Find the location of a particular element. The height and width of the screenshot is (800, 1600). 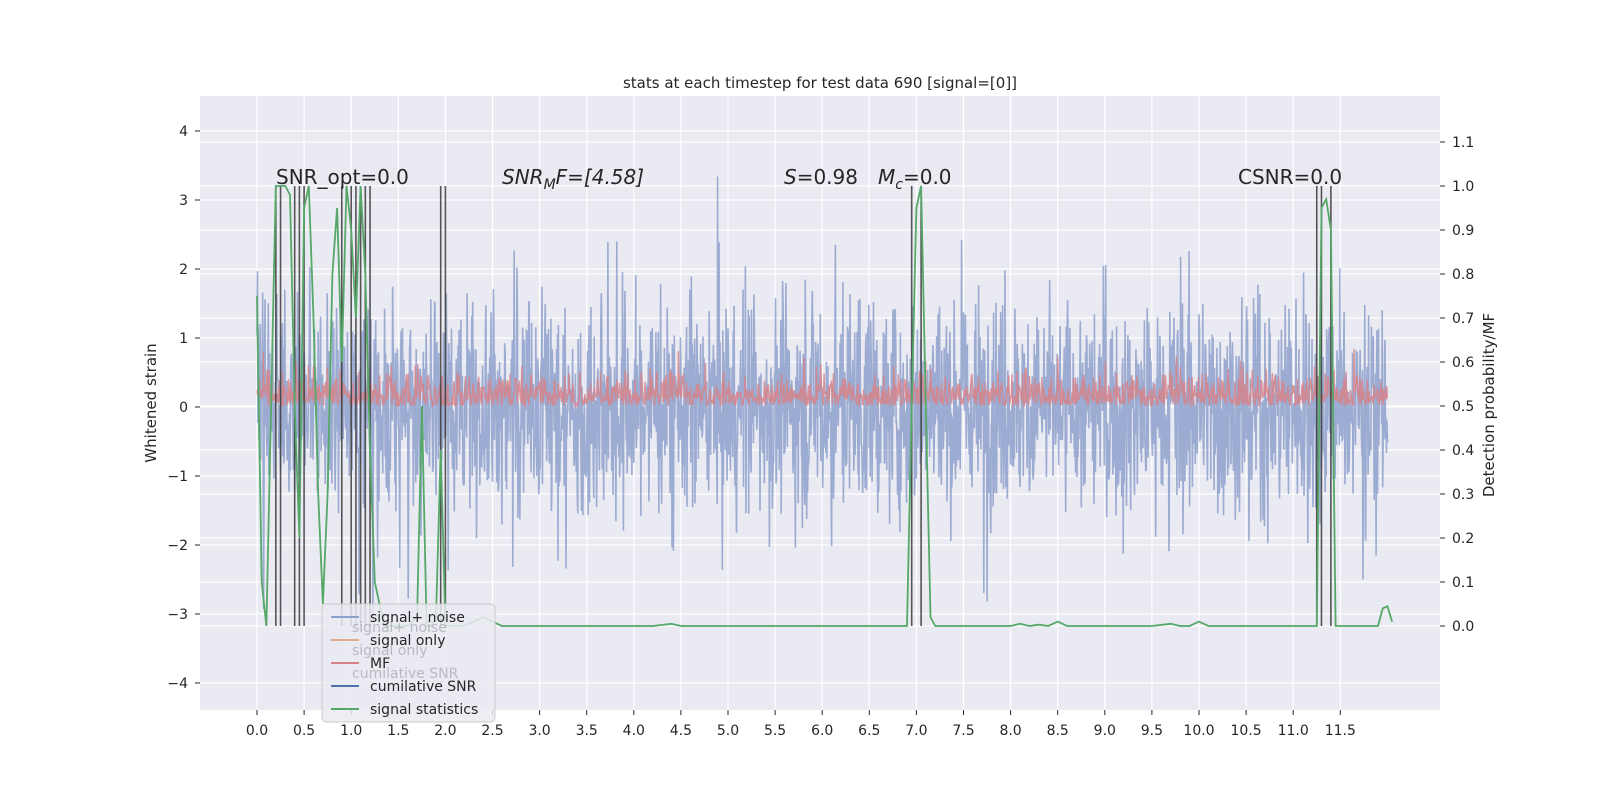

x-tick-label: 6.5 is located at coordinates (869, 731).